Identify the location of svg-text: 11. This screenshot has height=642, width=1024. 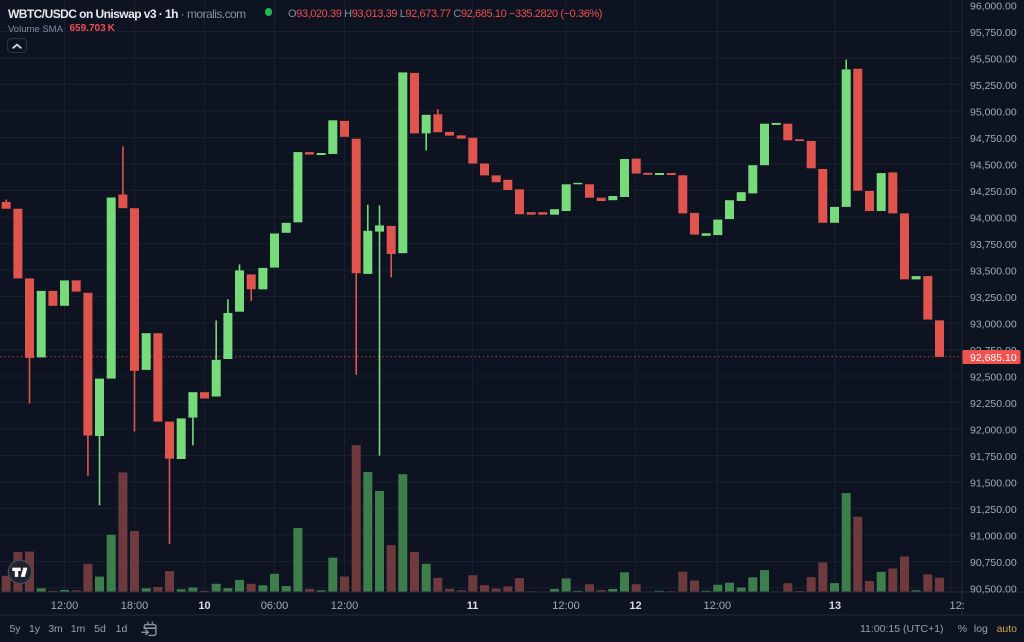
(473, 606).